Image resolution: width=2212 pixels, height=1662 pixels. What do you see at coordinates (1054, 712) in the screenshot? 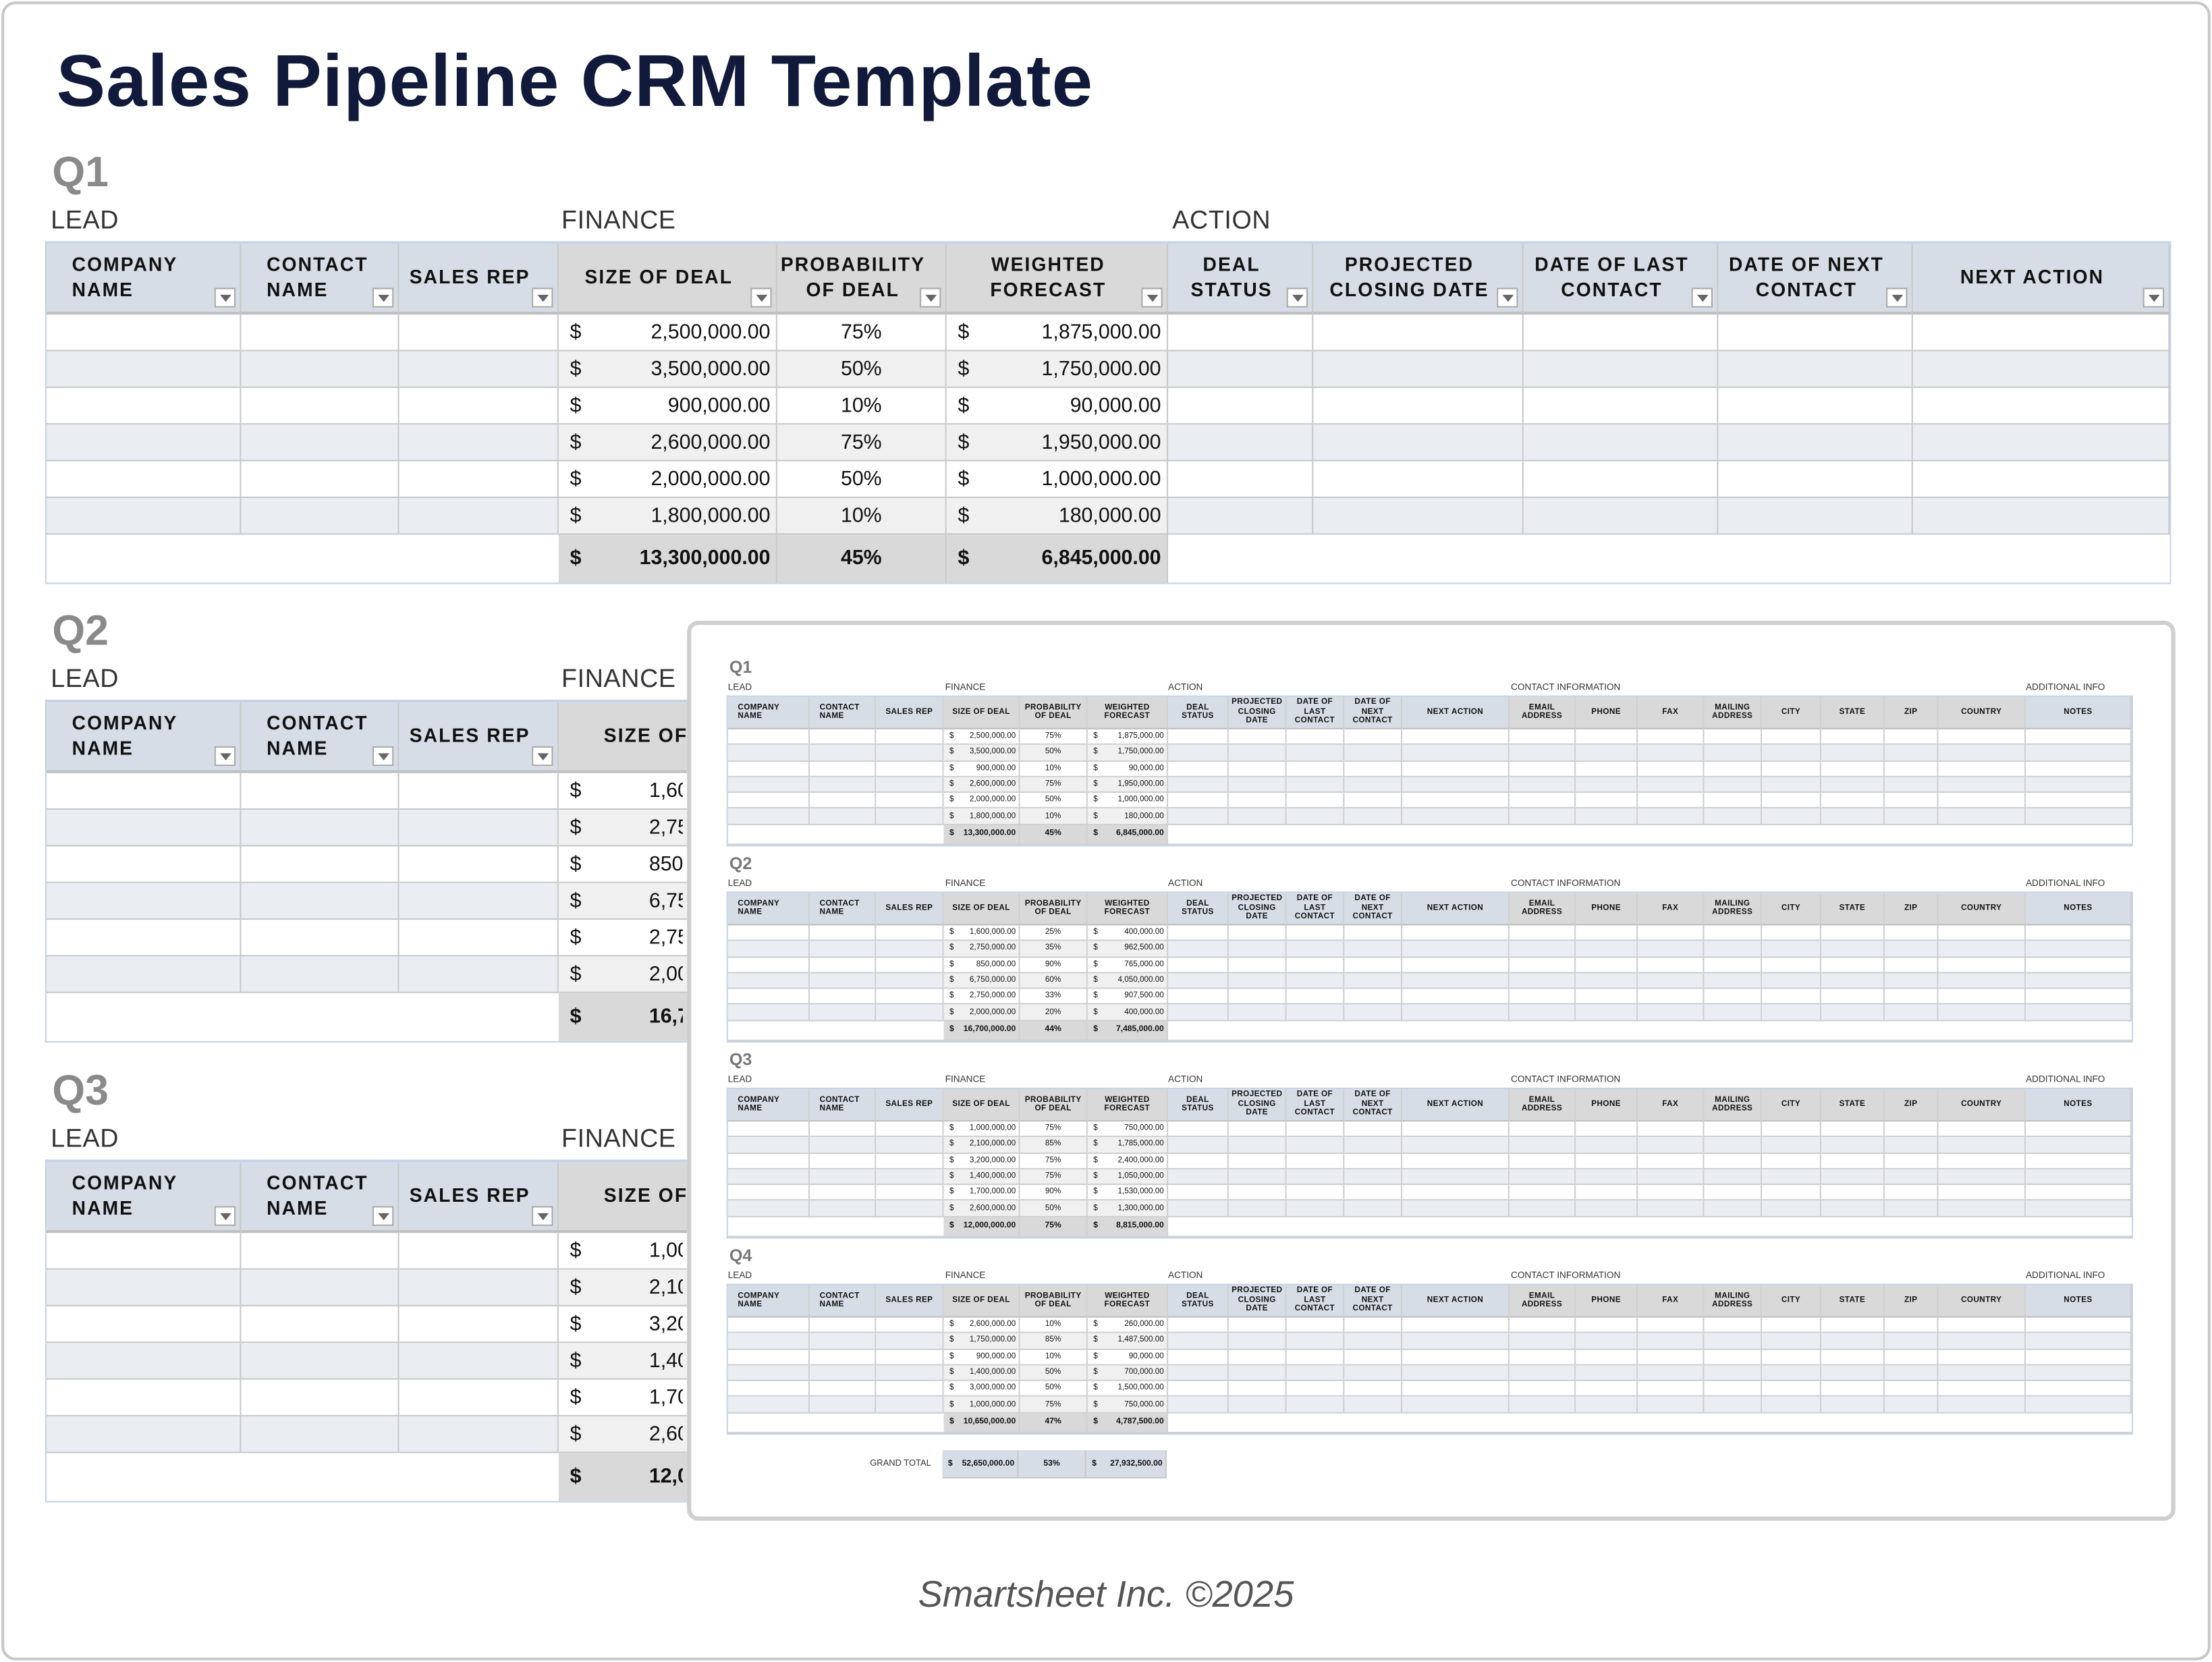
I see `column-header-probability-of-deal: PROBABILITY OF DEAL` at bounding box center [1054, 712].